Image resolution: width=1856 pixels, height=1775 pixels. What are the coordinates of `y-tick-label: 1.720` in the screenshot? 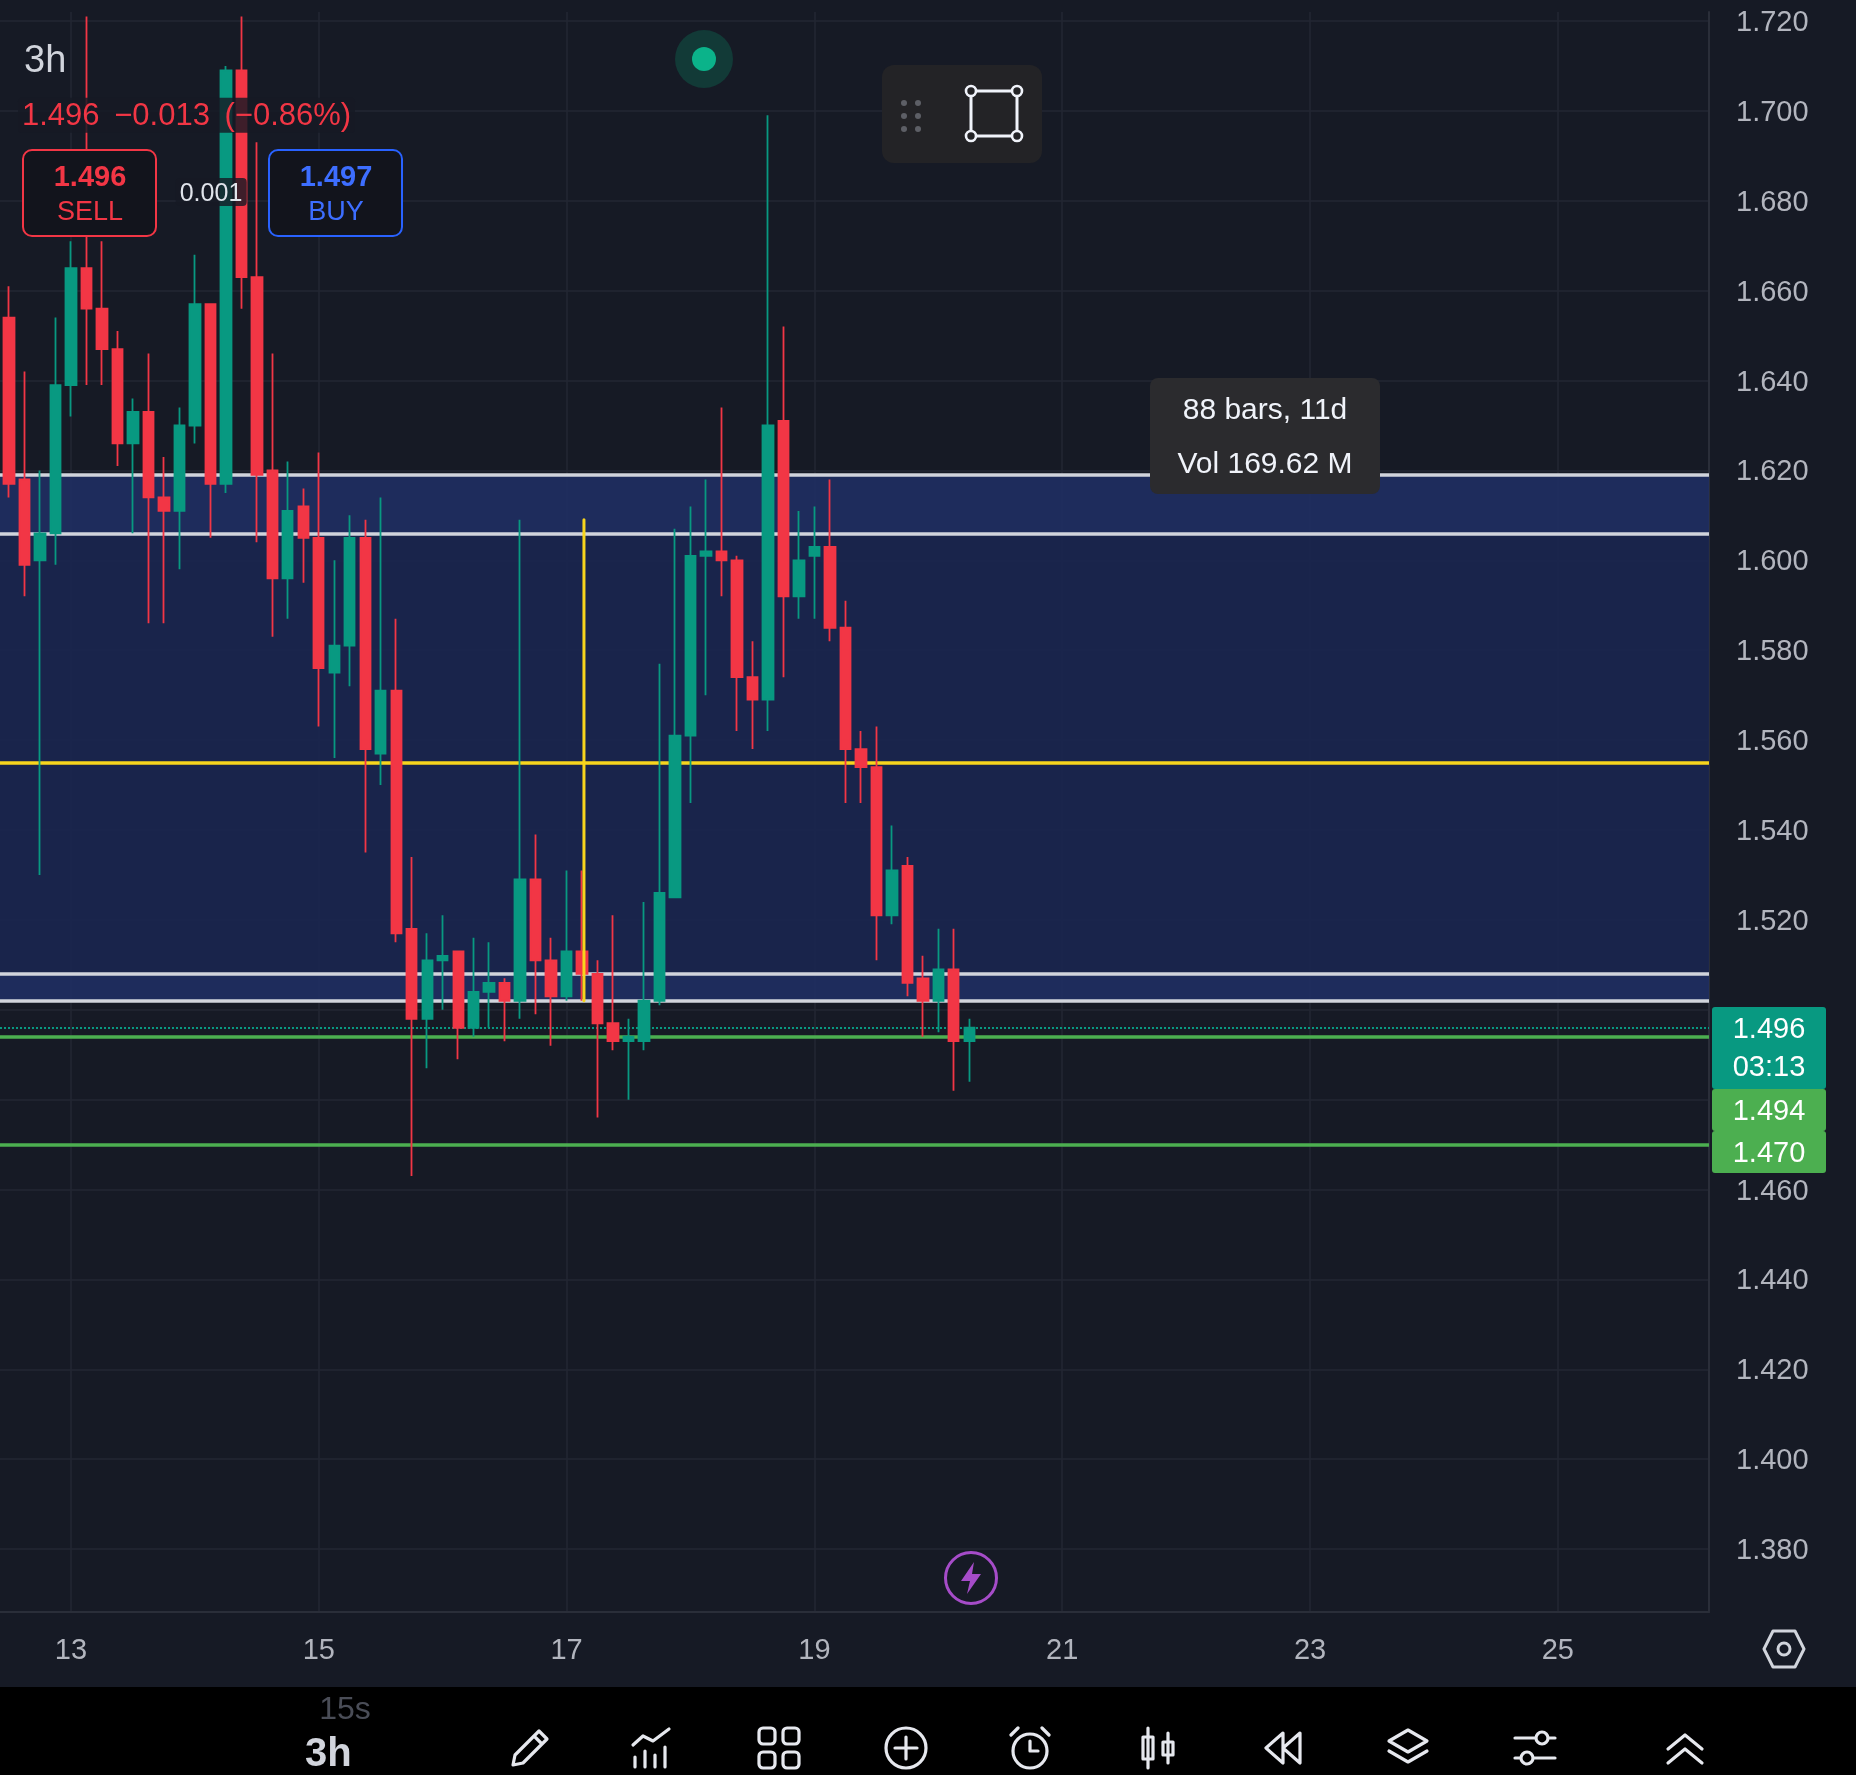 It's located at (1772, 20).